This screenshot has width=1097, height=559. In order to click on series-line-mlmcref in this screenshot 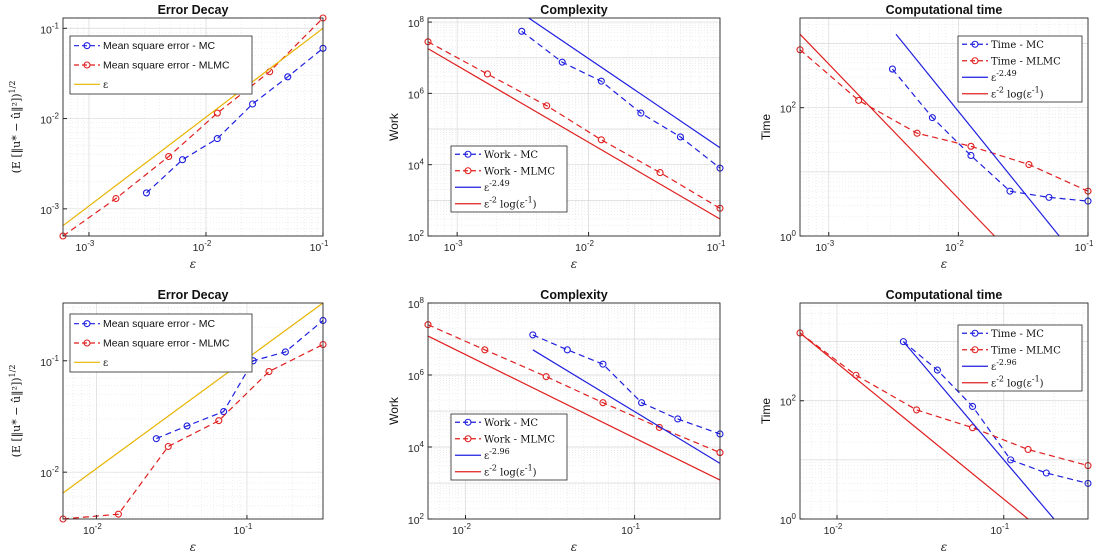, I will do `click(897, 135)`.